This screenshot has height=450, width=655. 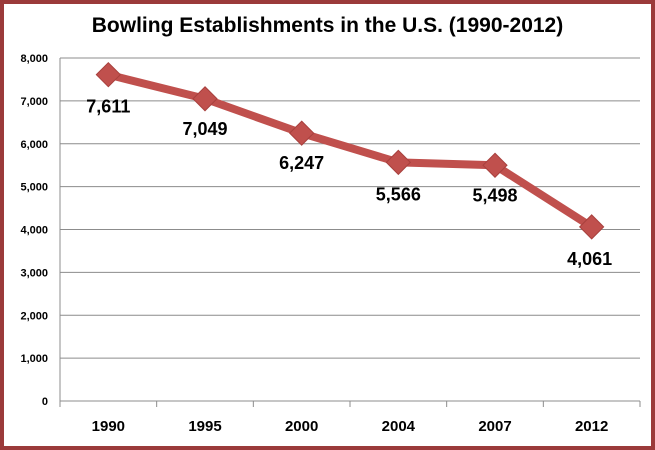 I want to click on x-tick-label: 1990, so click(x=108, y=426).